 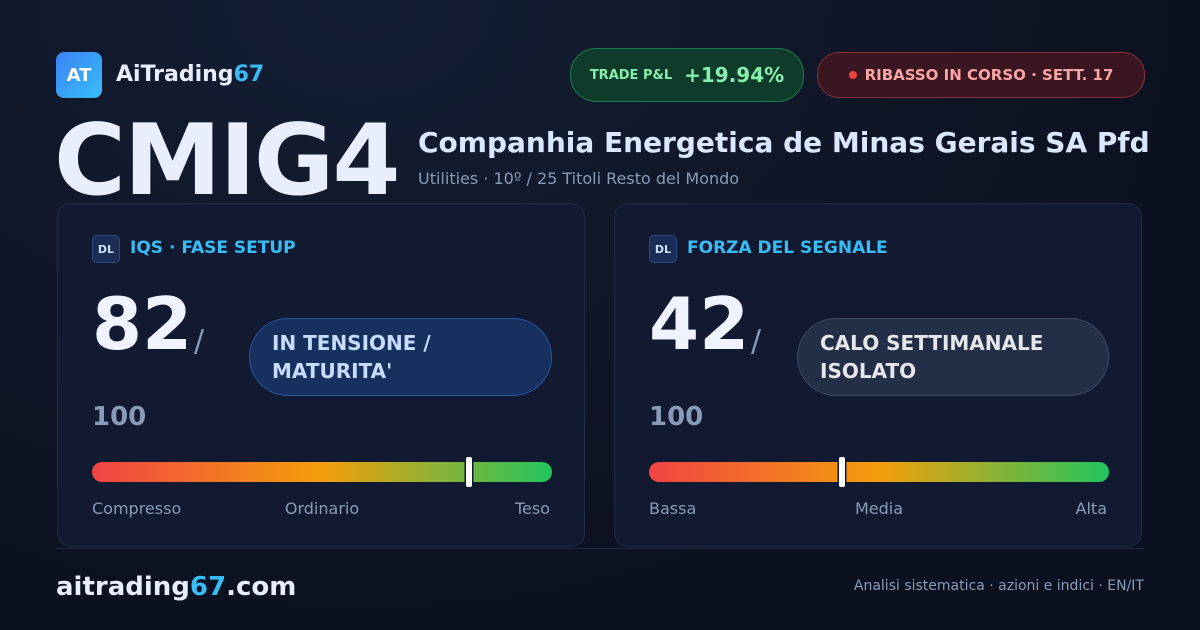 I want to click on scale-label: Media, so click(x=879, y=508).